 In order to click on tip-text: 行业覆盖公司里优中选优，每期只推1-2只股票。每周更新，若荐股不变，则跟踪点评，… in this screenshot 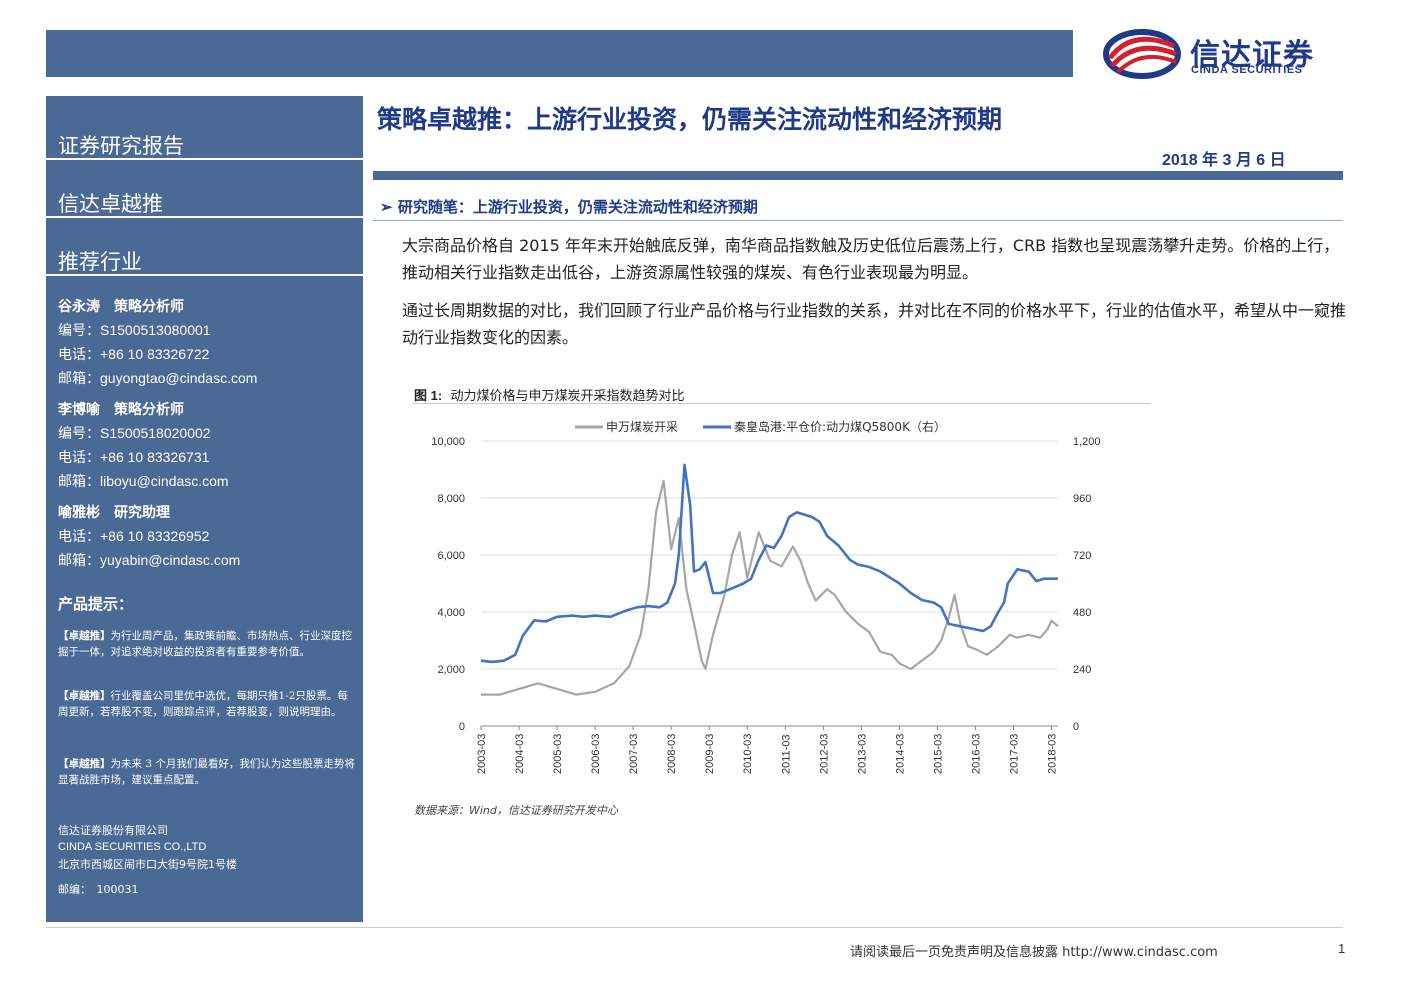, I will do `click(203, 704)`.